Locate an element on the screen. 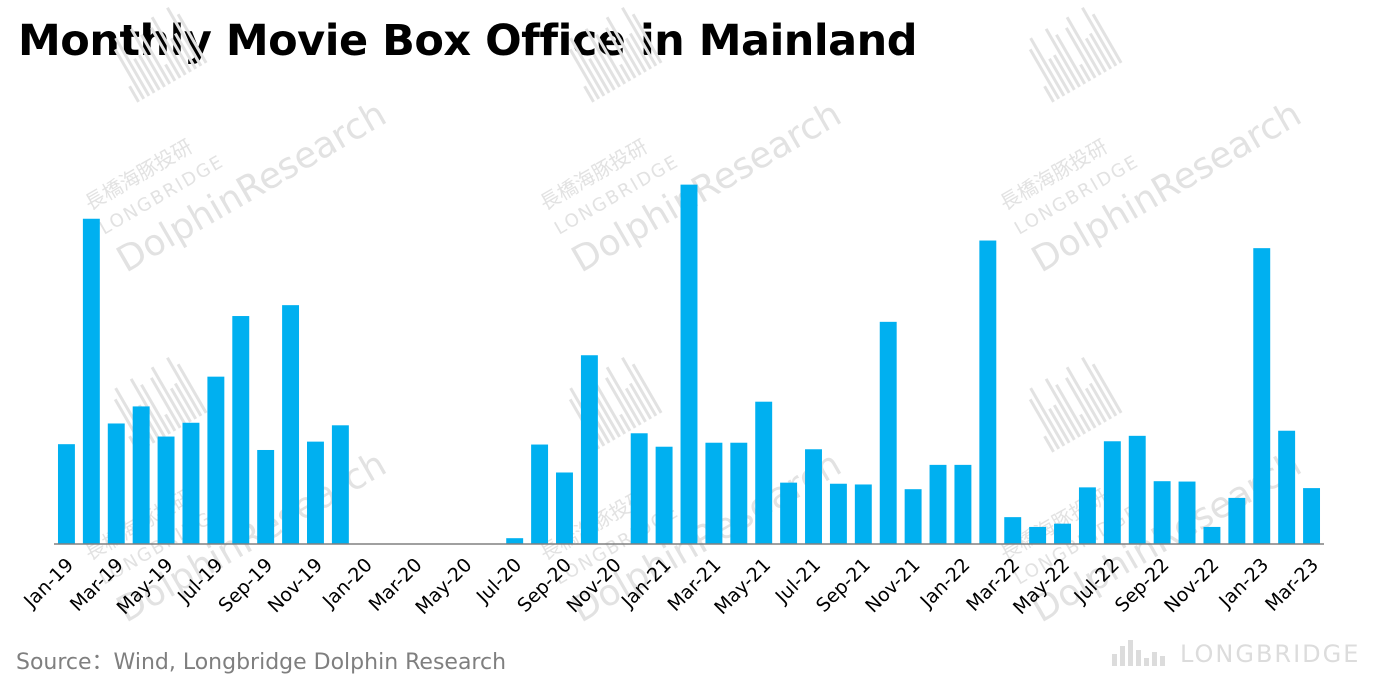 The height and width of the screenshot is (684, 1386). x-tick-label: May-21 is located at coordinates (742, 586).